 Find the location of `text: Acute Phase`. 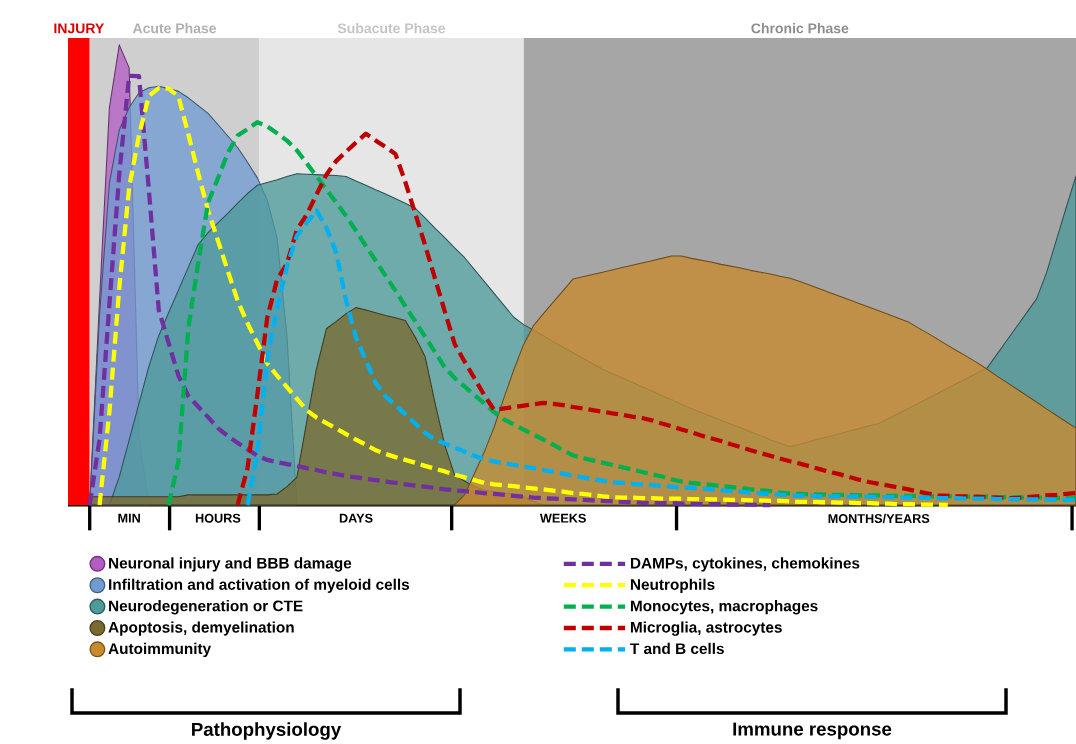

text: Acute Phase is located at coordinates (174, 28).